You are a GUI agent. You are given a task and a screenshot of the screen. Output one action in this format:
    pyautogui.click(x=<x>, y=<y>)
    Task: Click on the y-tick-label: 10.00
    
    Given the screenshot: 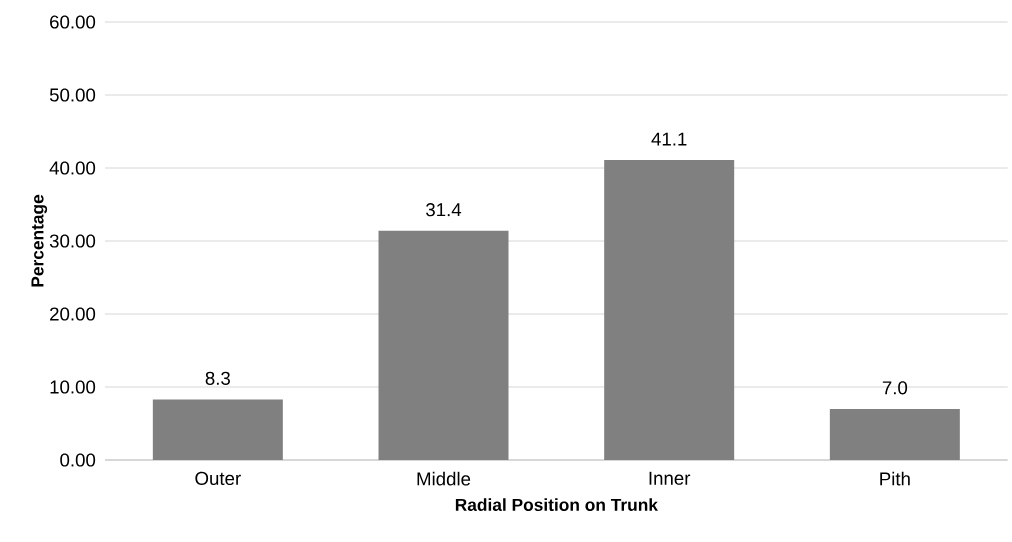 What is the action you would take?
    pyautogui.click(x=73, y=387)
    